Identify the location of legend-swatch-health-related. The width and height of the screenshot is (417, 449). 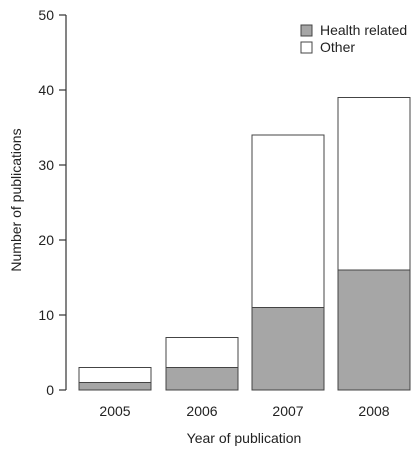
(306, 30).